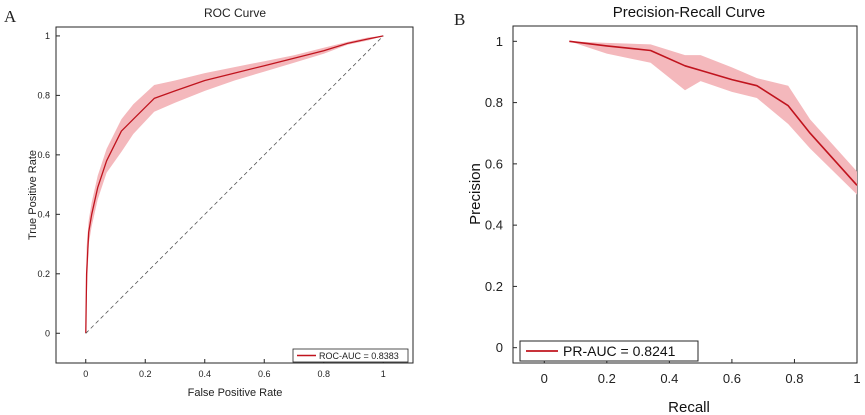 The width and height of the screenshot is (865, 415). What do you see at coordinates (544, 378) in the screenshot?
I see `pr-x-tick-label: 0` at bounding box center [544, 378].